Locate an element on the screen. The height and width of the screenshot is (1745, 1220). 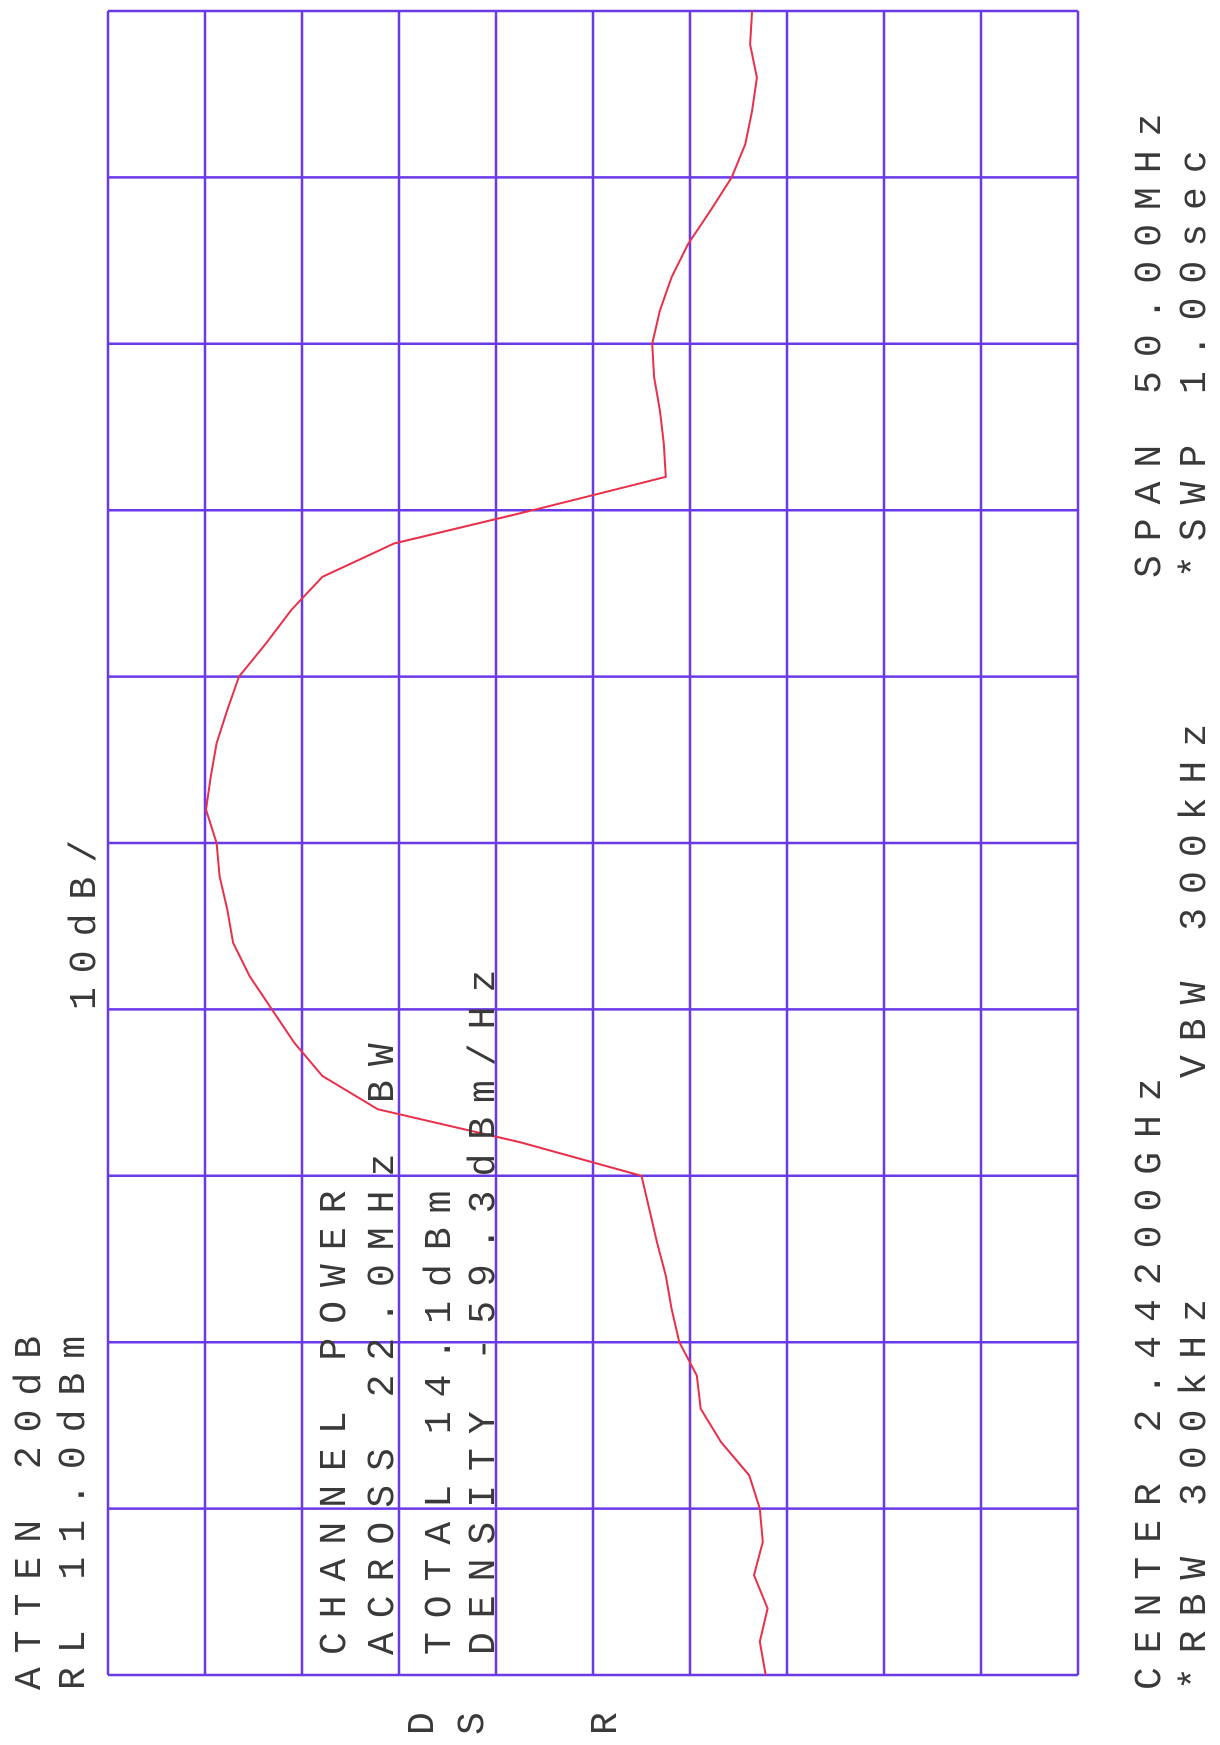
annotation: CENTER 2.44200GHz is located at coordinates (1150, 1377).